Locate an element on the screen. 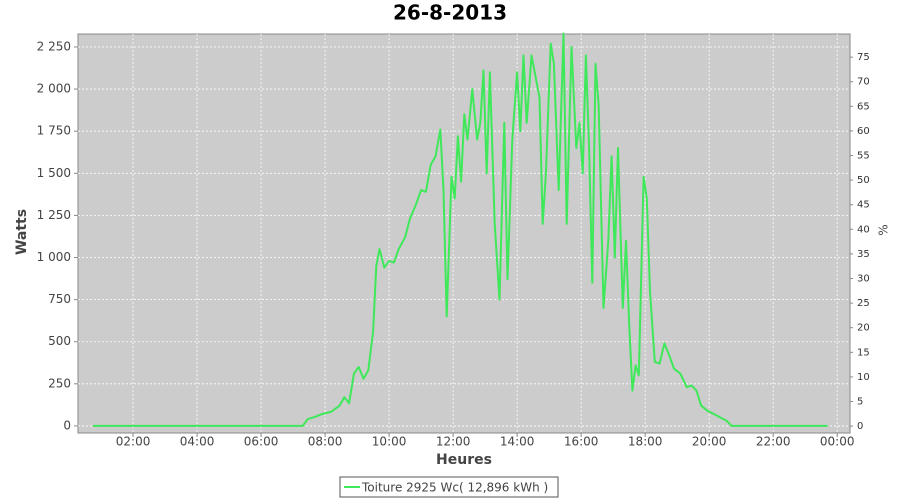 The height and width of the screenshot is (504, 900). y2-tick-label: 65 is located at coordinates (863, 106).